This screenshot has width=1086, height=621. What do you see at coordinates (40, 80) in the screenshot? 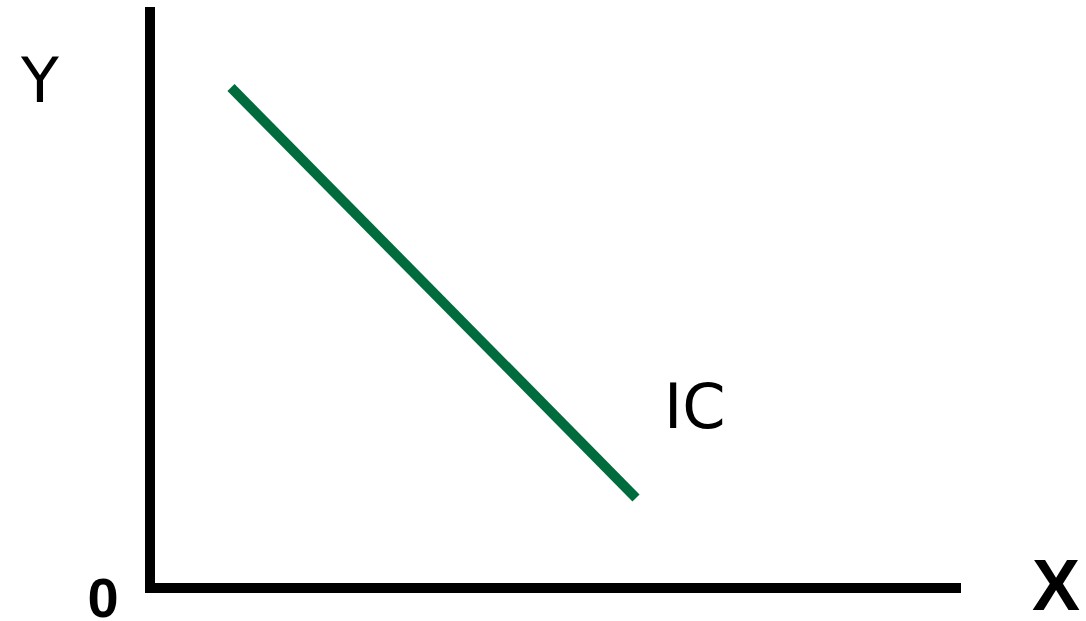
I see `y-axis-title: Y` at bounding box center [40, 80].